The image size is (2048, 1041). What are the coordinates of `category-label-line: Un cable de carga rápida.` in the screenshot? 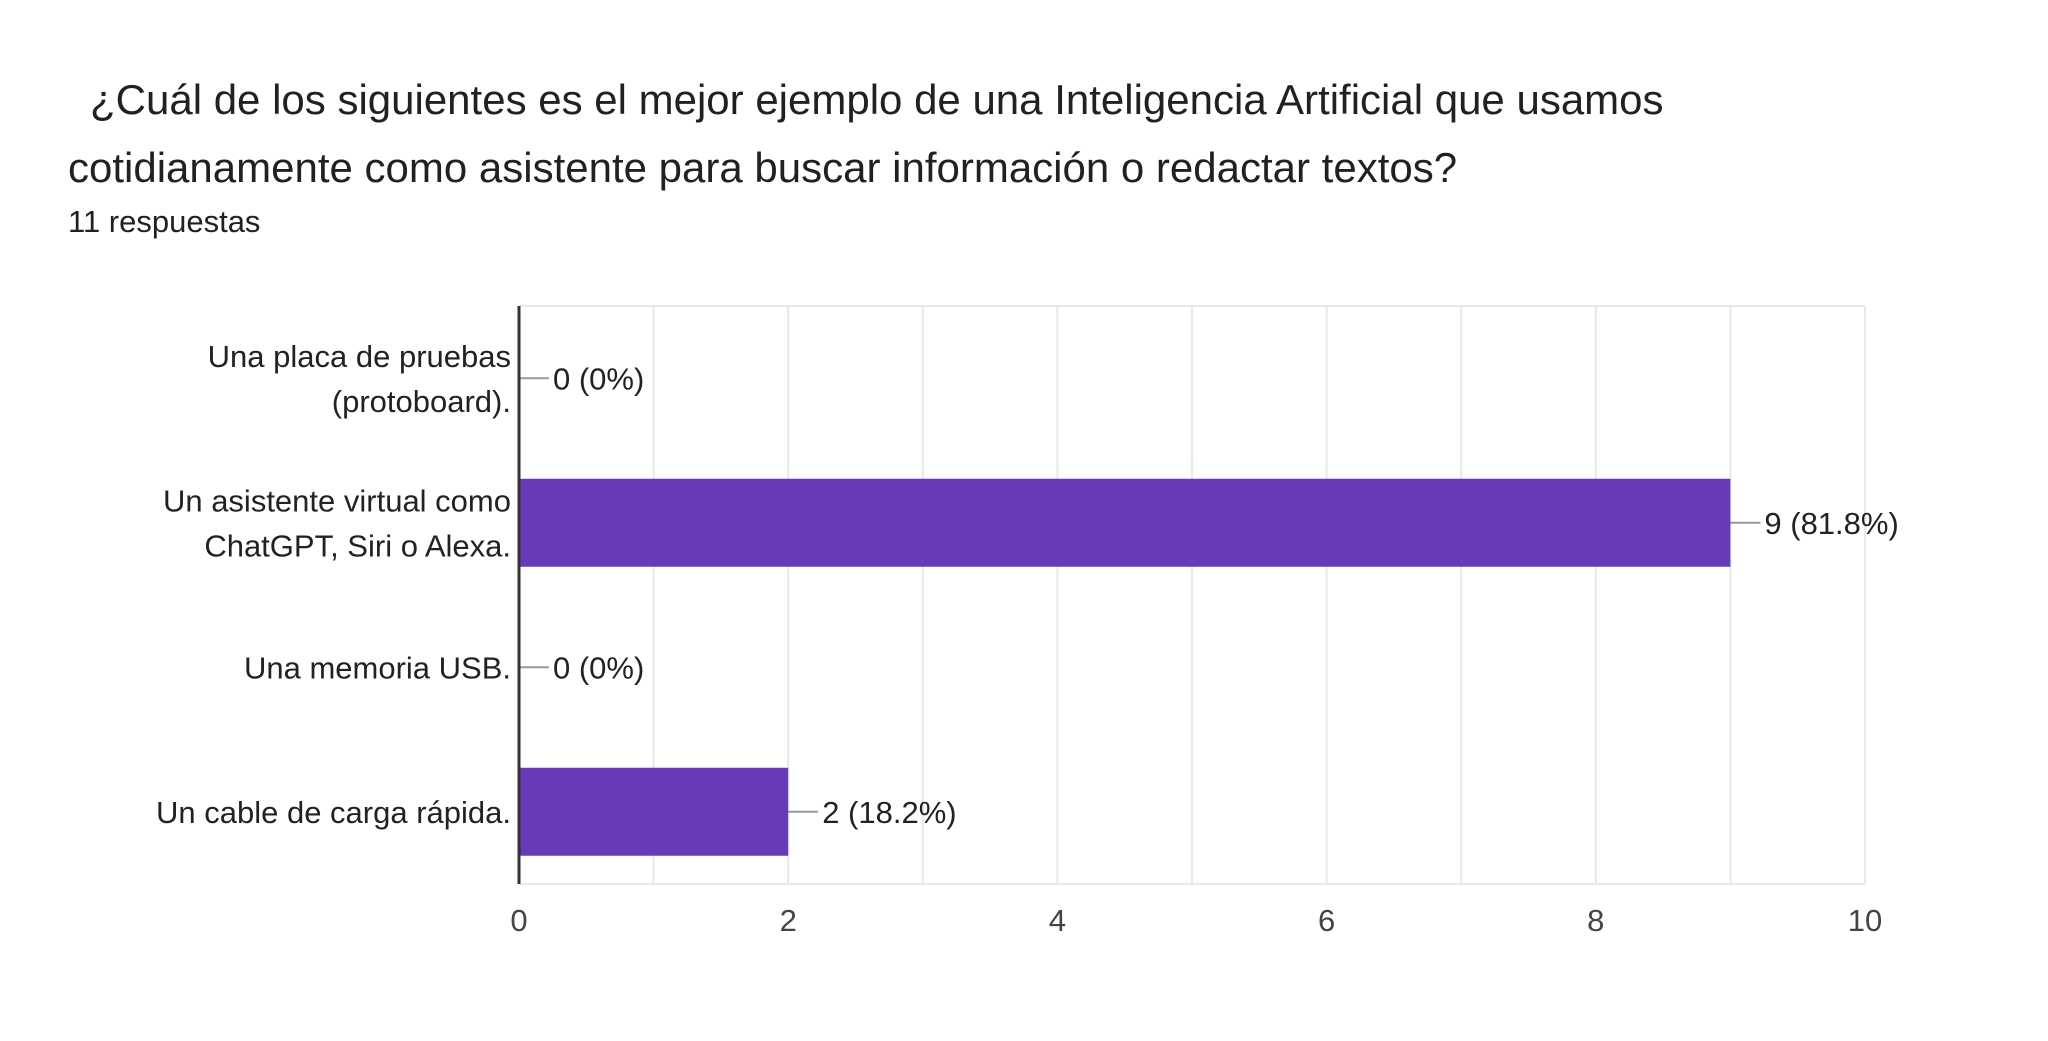 It's located at (333, 812).